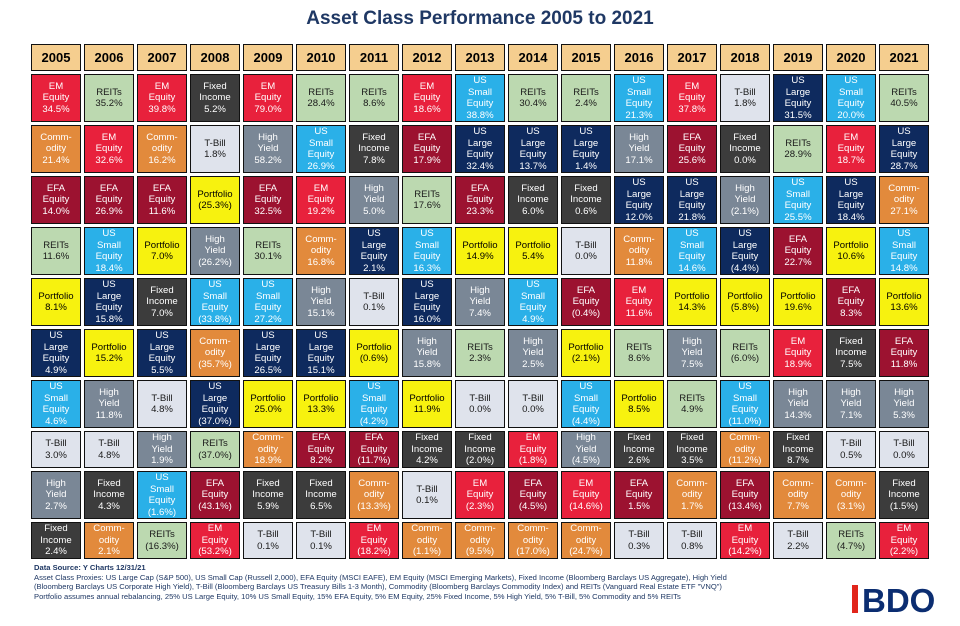  What do you see at coordinates (109, 160) in the screenshot?
I see `cell-value: 32.6%` at bounding box center [109, 160].